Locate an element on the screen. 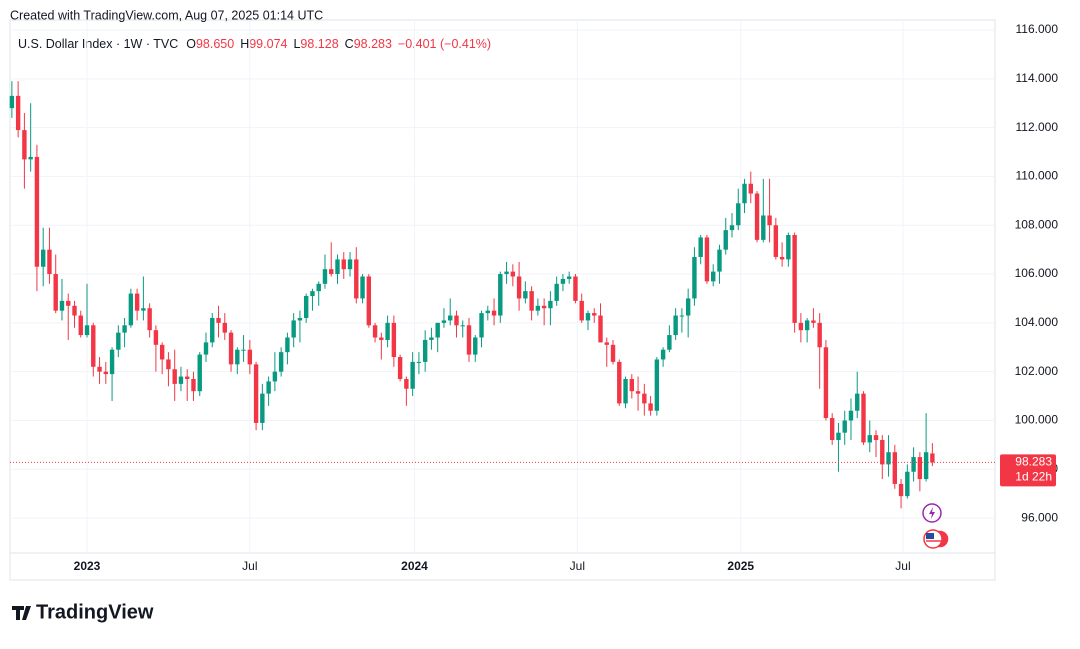 Image resolution: width=1080 pixels, height=649 pixels. ohlc-key: L is located at coordinates (296, 44).